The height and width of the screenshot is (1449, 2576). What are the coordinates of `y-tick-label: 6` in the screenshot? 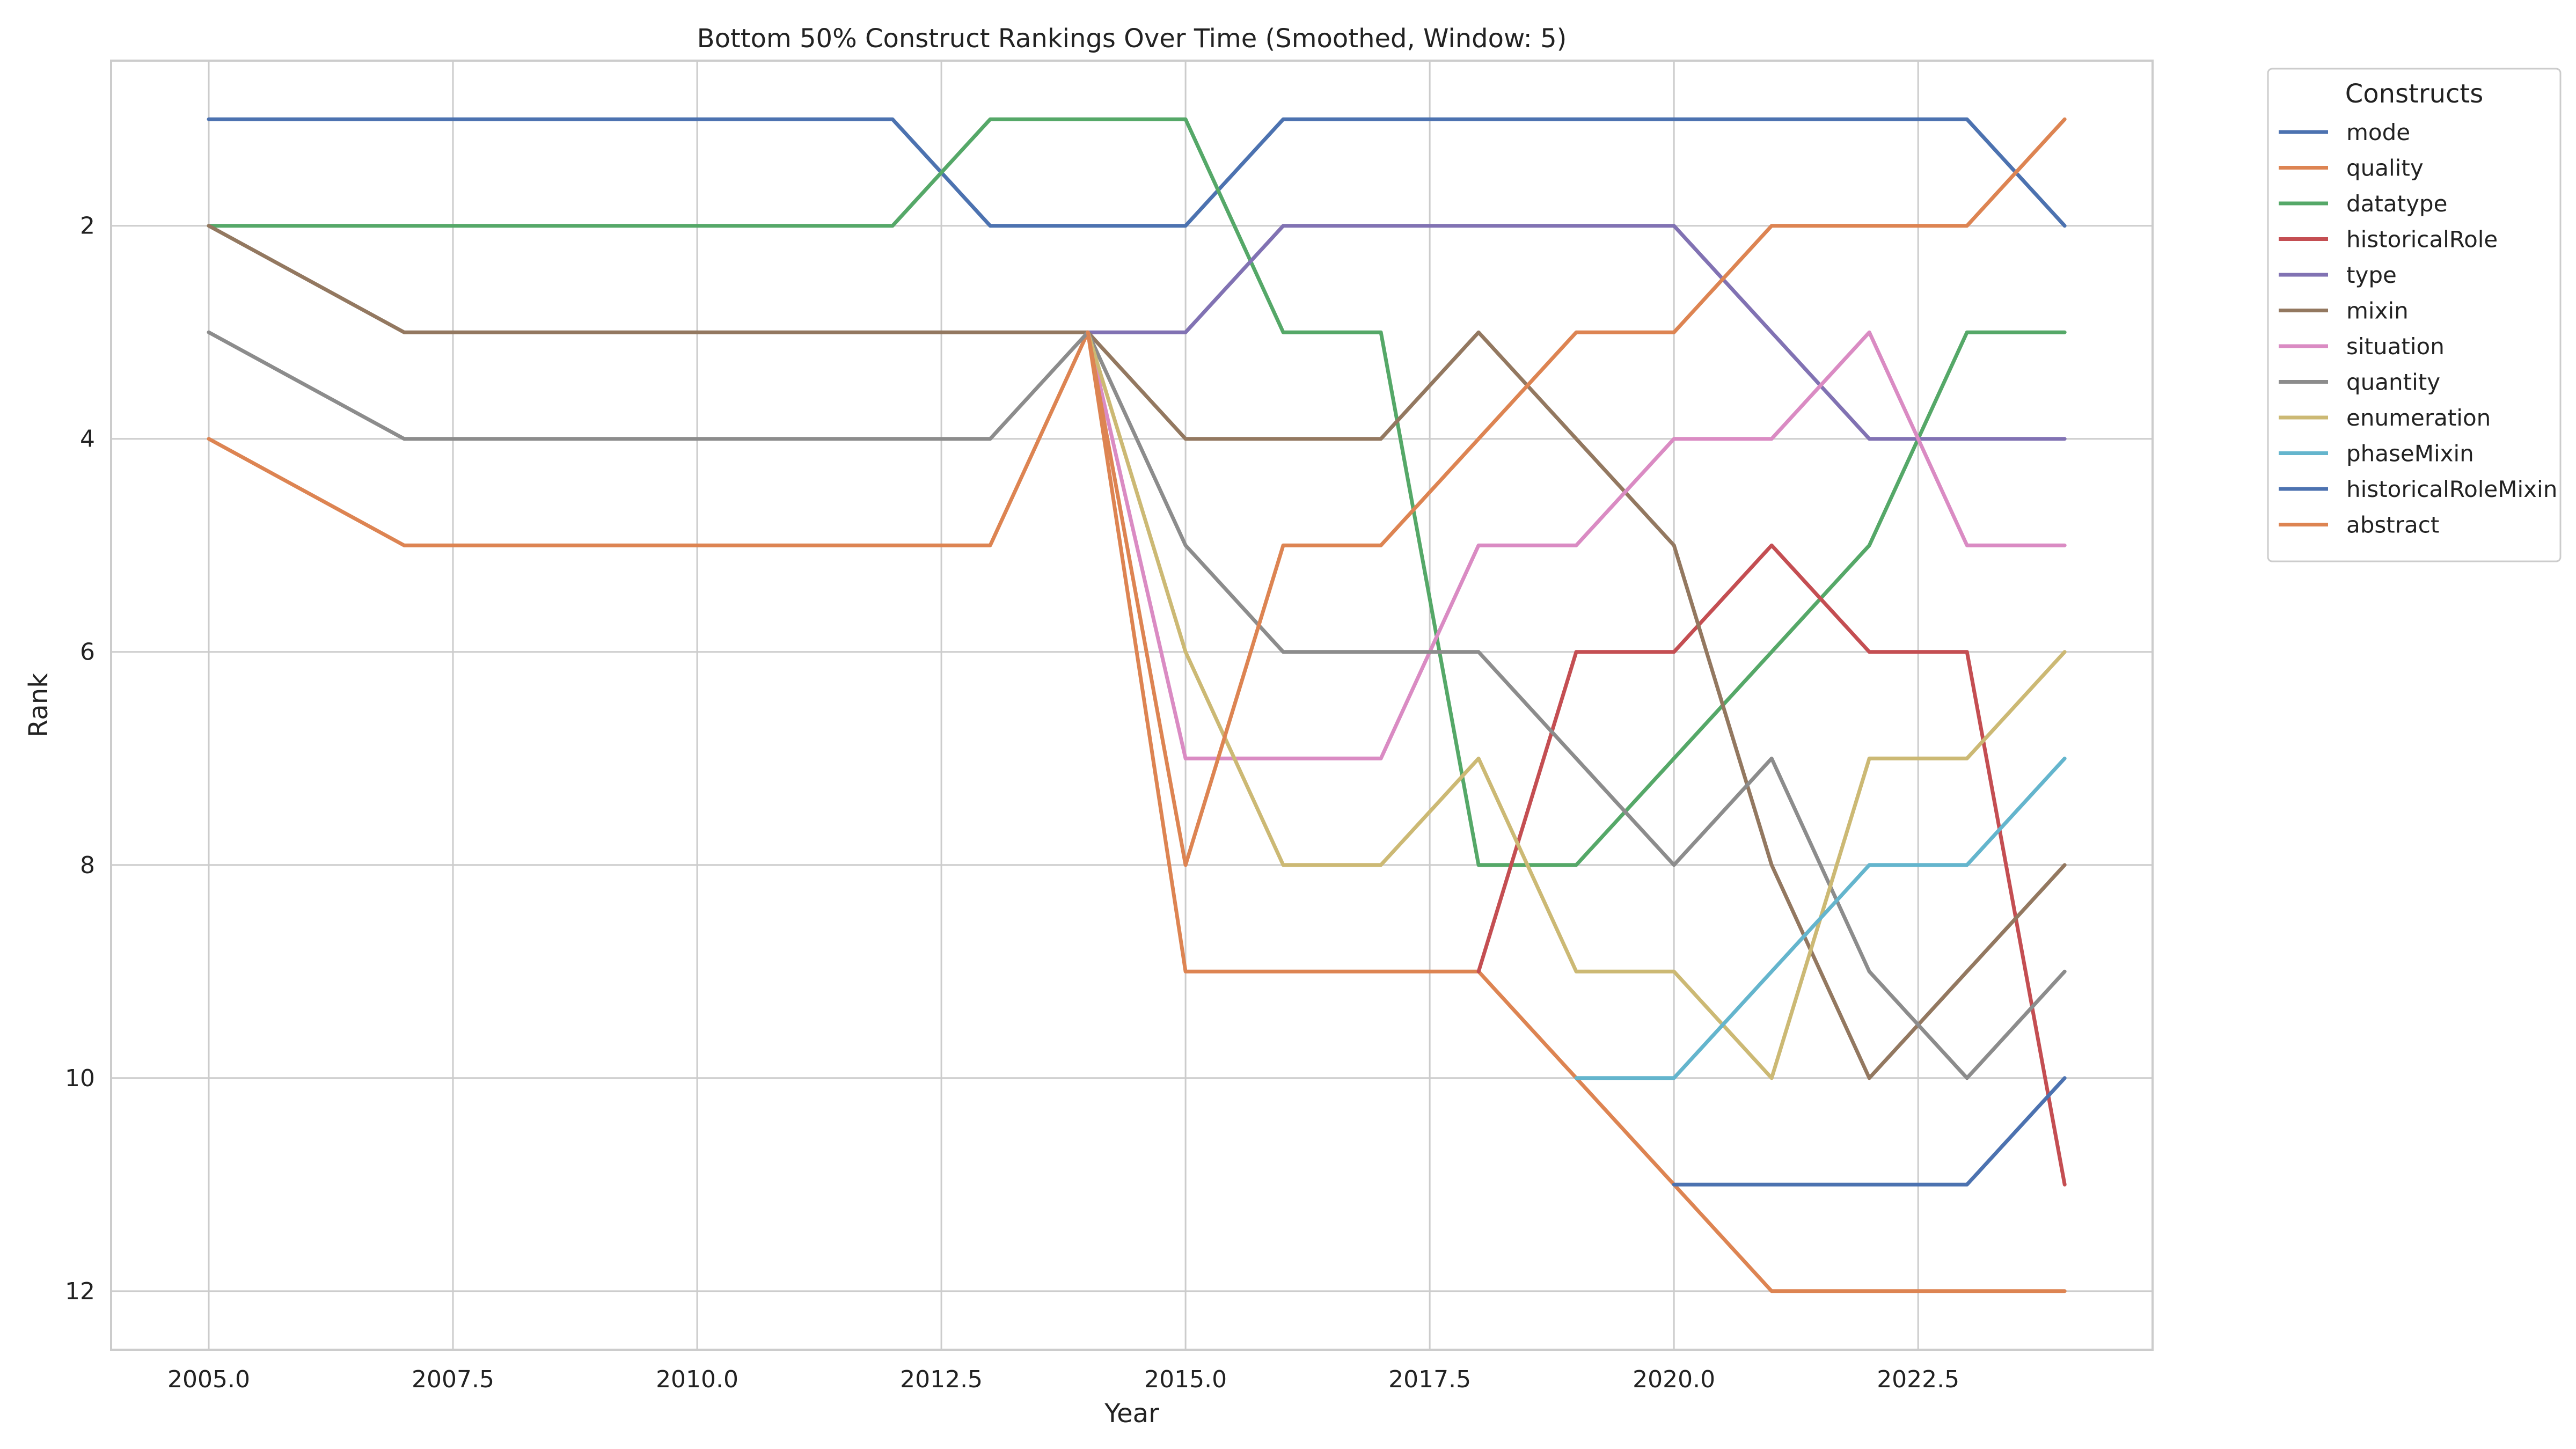 It's located at (87, 652).